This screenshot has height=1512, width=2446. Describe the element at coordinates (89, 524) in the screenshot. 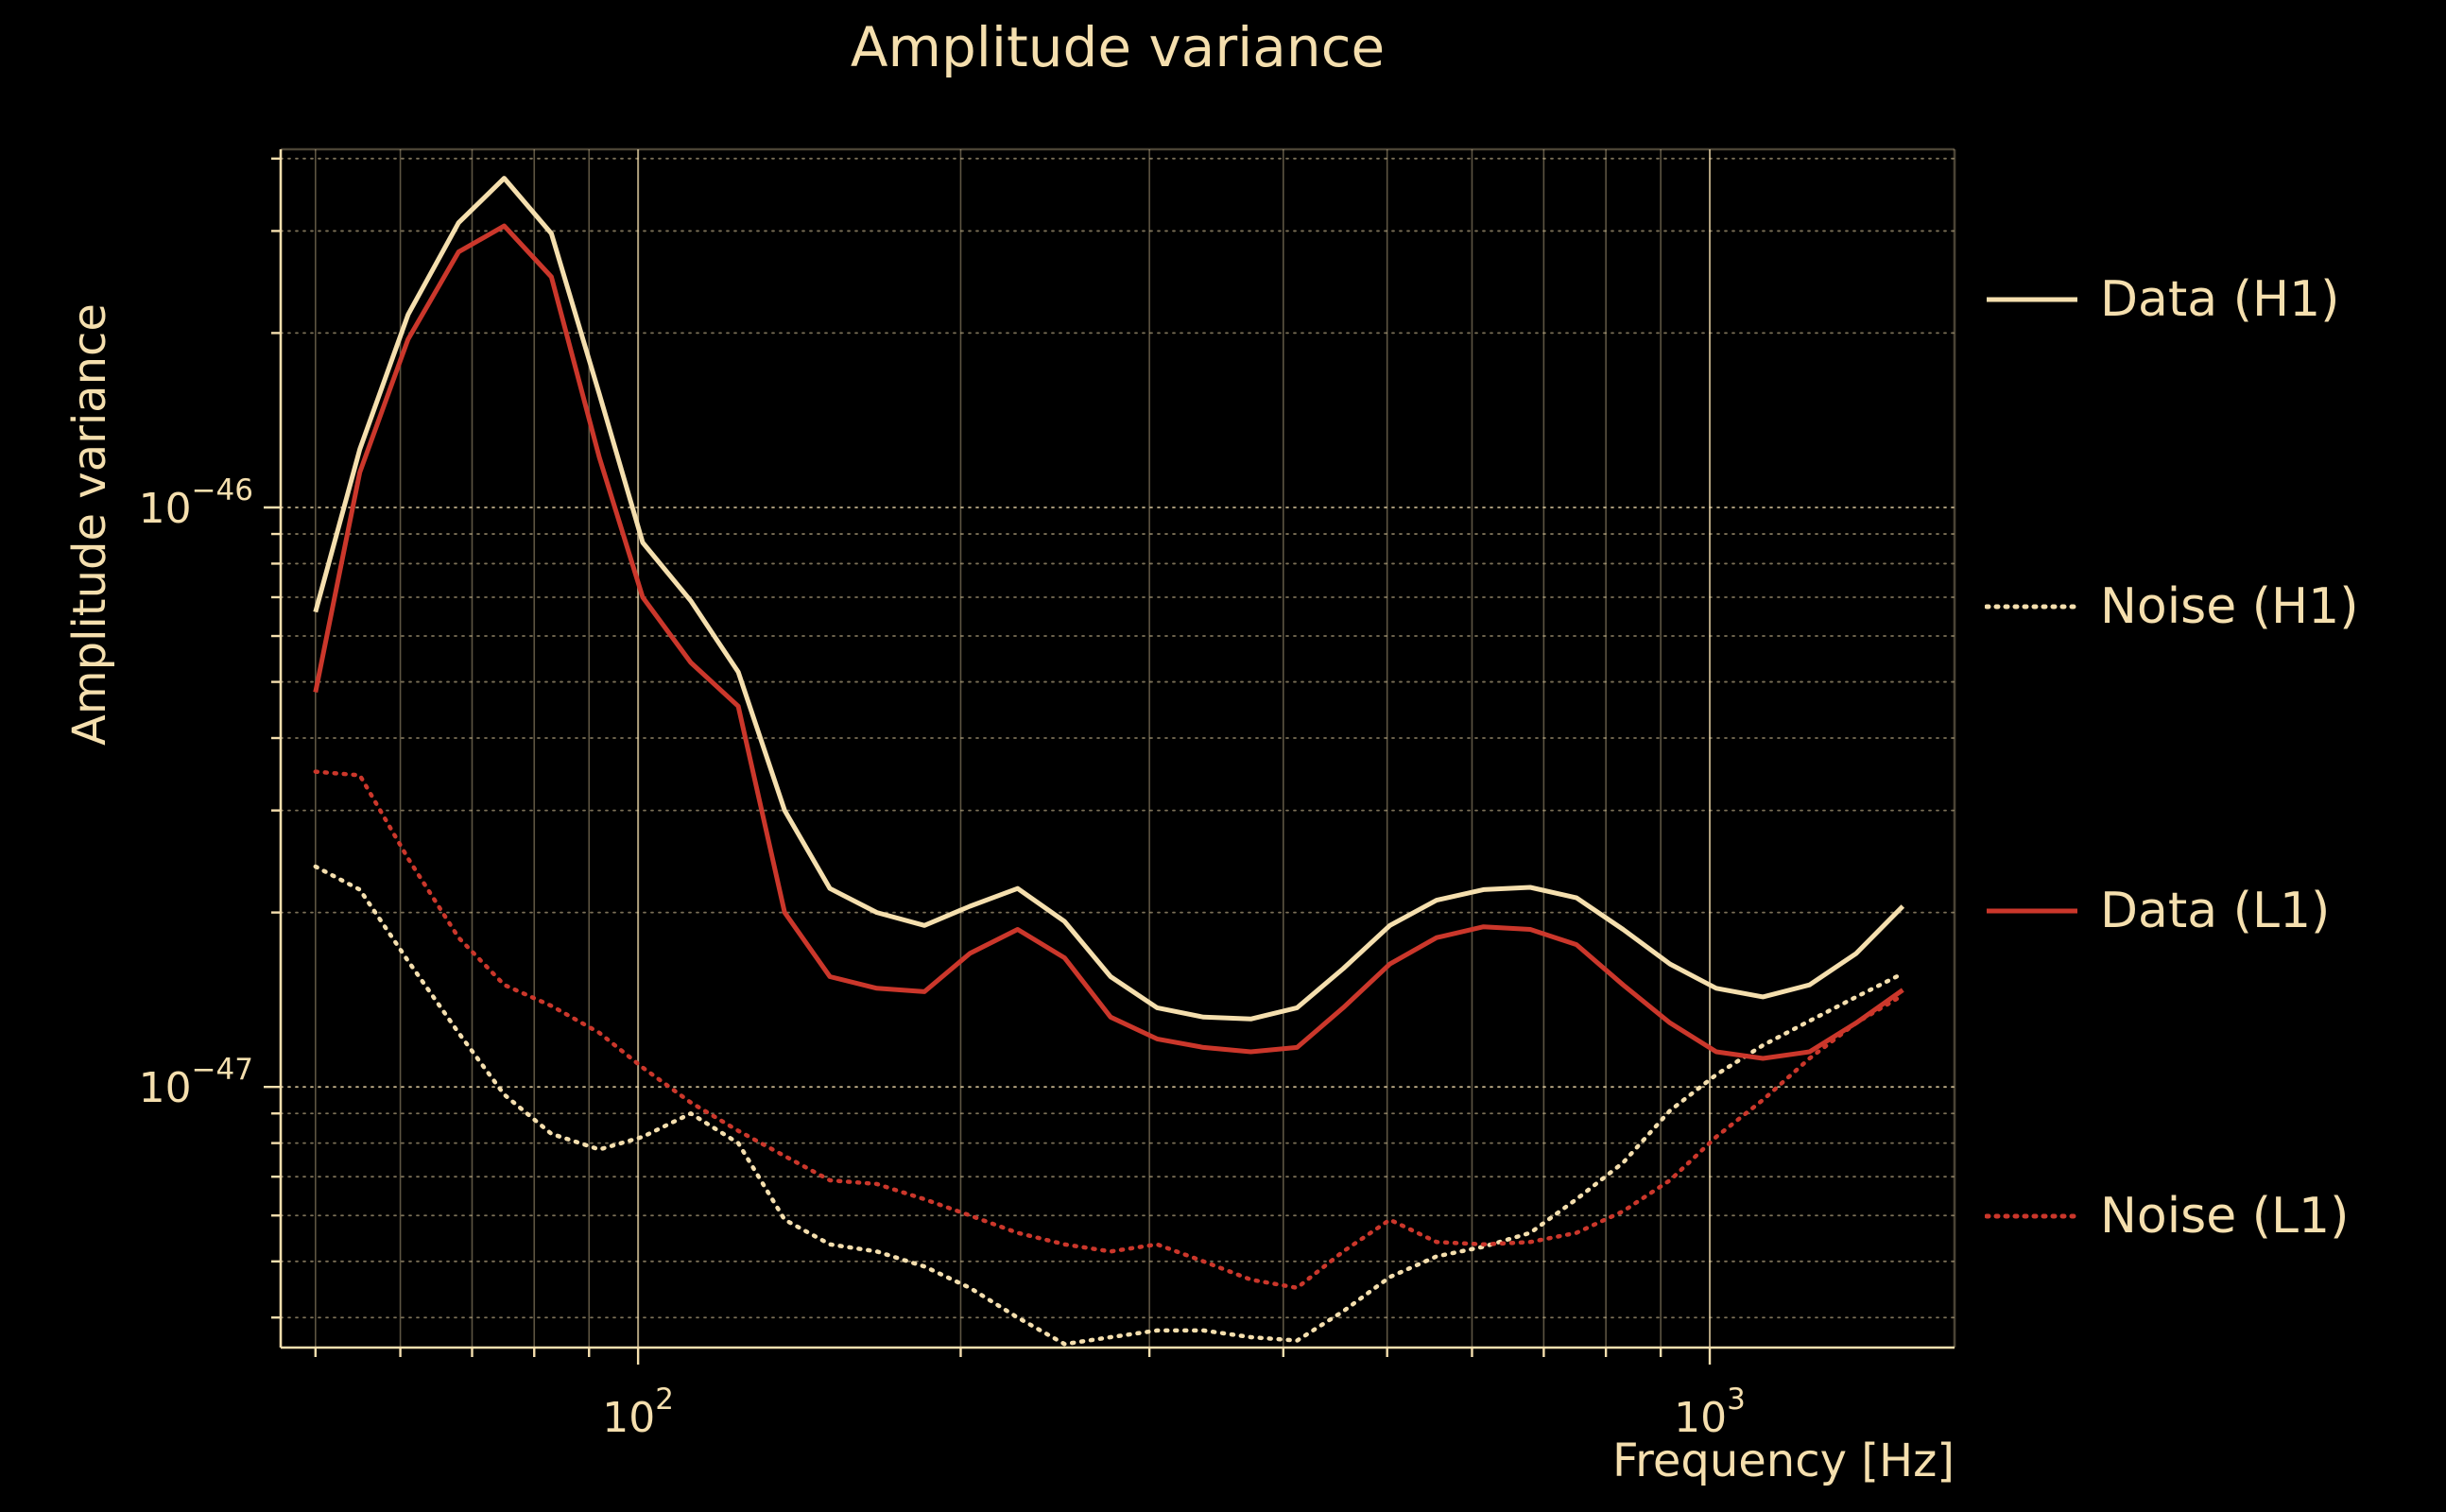

I see `y-axis-label: Amplitude variance` at that location.